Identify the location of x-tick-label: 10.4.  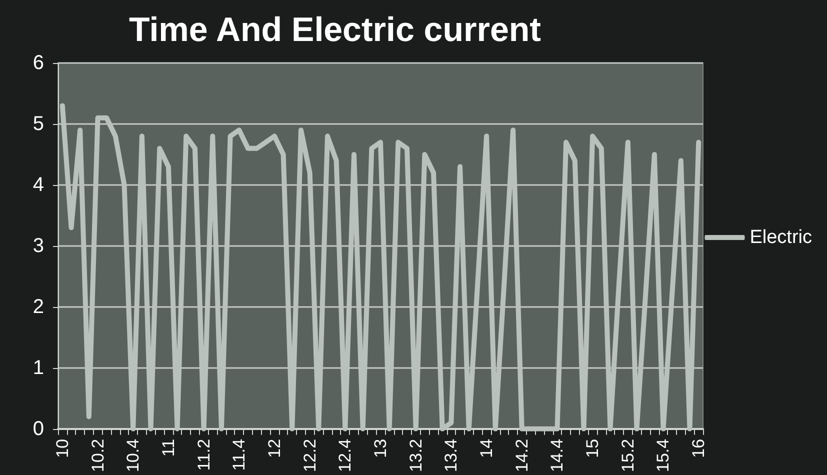
(133, 455).